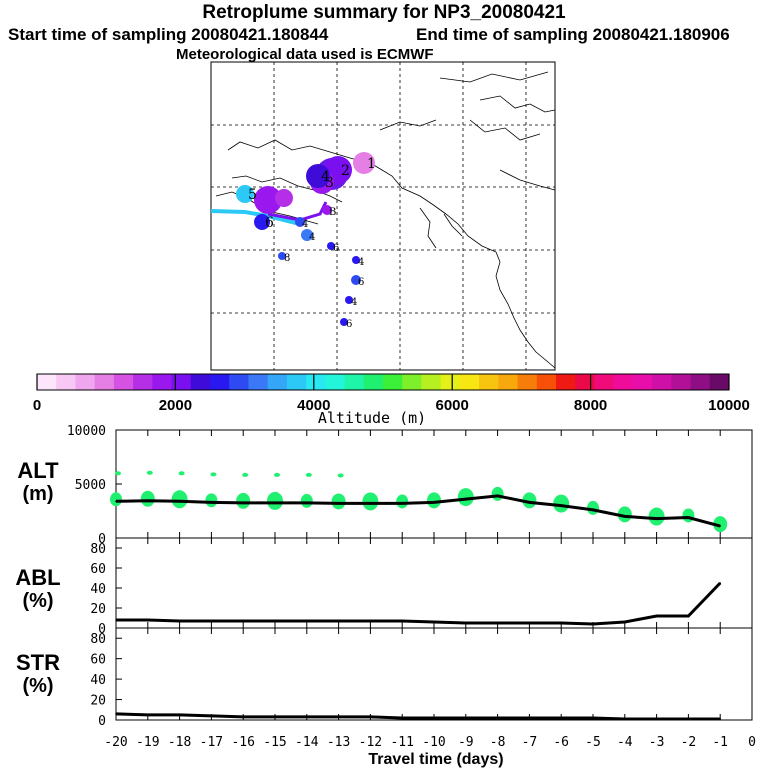 This screenshot has width=768, height=768. Describe the element at coordinates (625, 742) in the screenshot. I see `x-tick-label: -4` at that location.